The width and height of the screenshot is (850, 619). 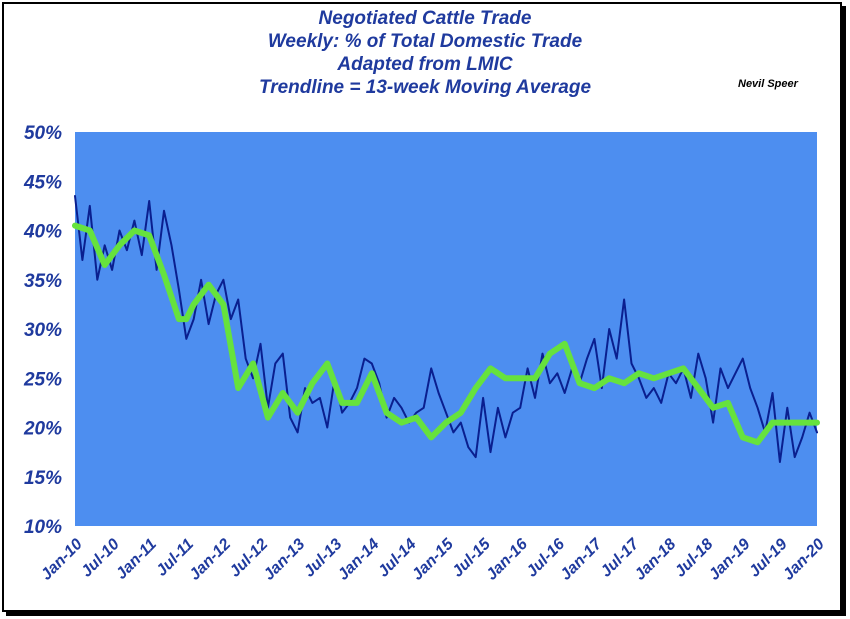 What do you see at coordinates (730, 560) in the screenshot?
I see `x-tick-label: Jan-19` at bounding box center [730, 560].